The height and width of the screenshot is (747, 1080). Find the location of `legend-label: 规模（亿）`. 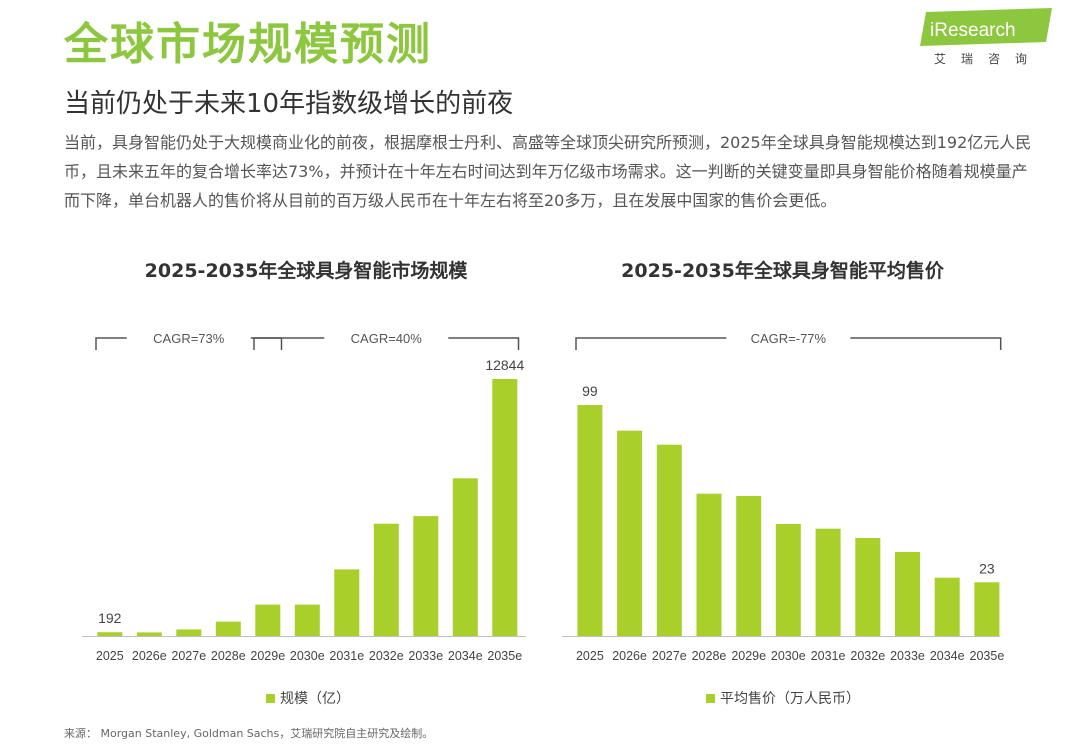

legend-label: 规模（亿） is located at coordinates (315, 699).